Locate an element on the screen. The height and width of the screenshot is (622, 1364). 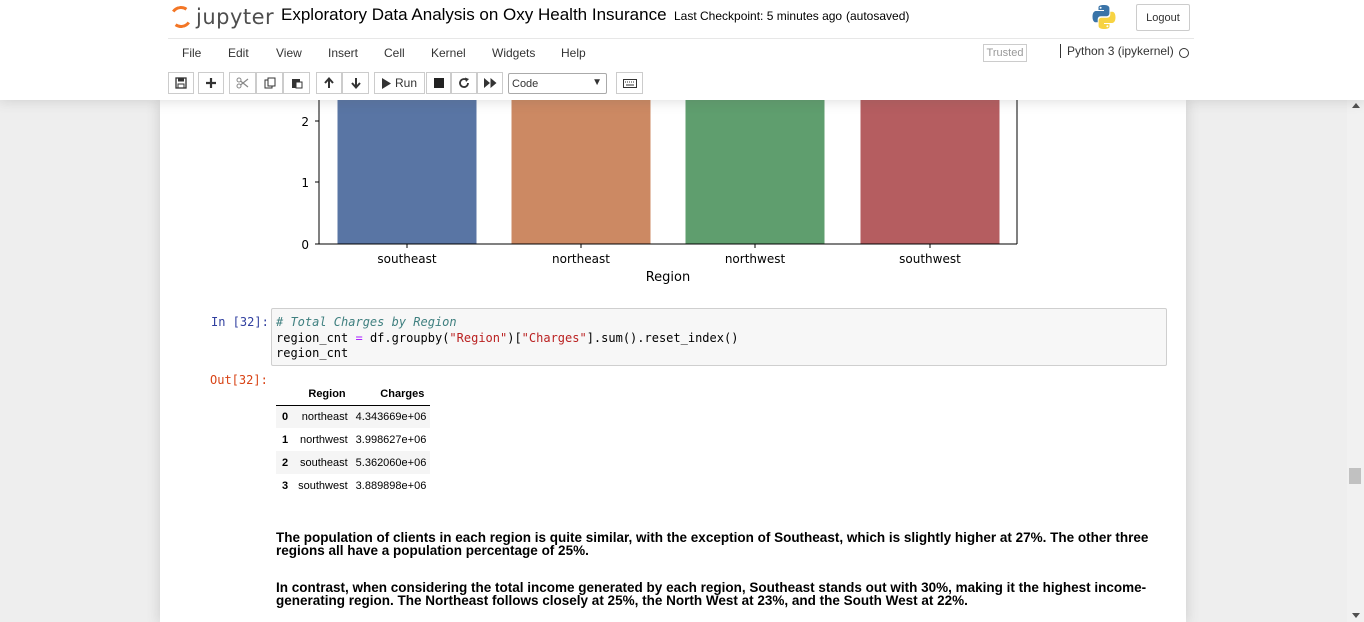
table-cell: northeast is located at coordinates (324, 416).